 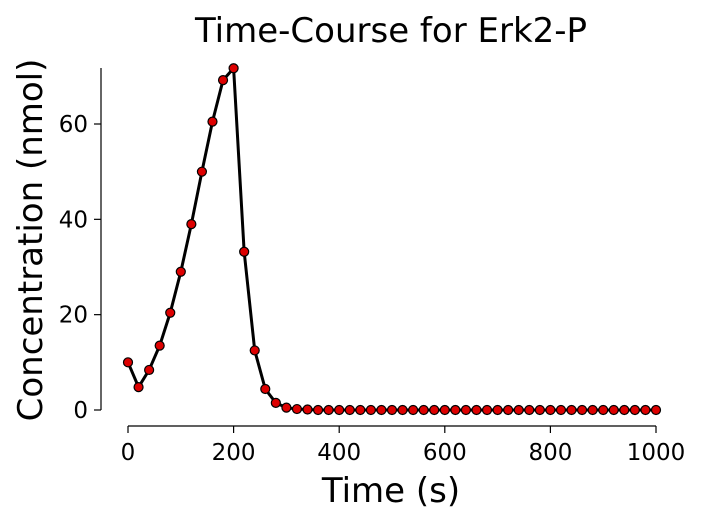 What do you see at coordinates (80, 411) in the screenshot?
I see `y-tick-label: 0` at bounding box center [80, 411].